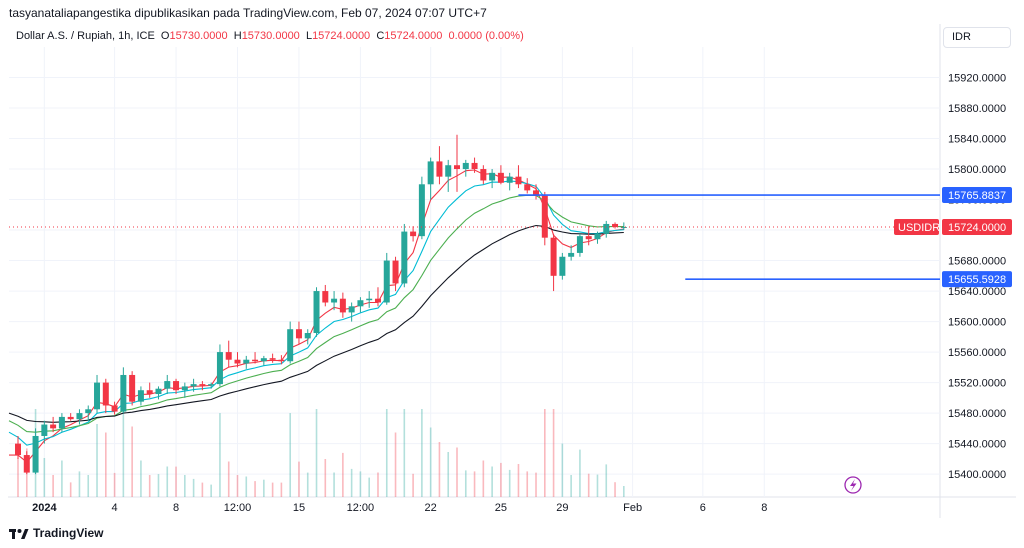 Image resolution: width=1024 pixels, height=548 pixels. I want to click on last-price-label: 15724.0000, so click(977, 228).